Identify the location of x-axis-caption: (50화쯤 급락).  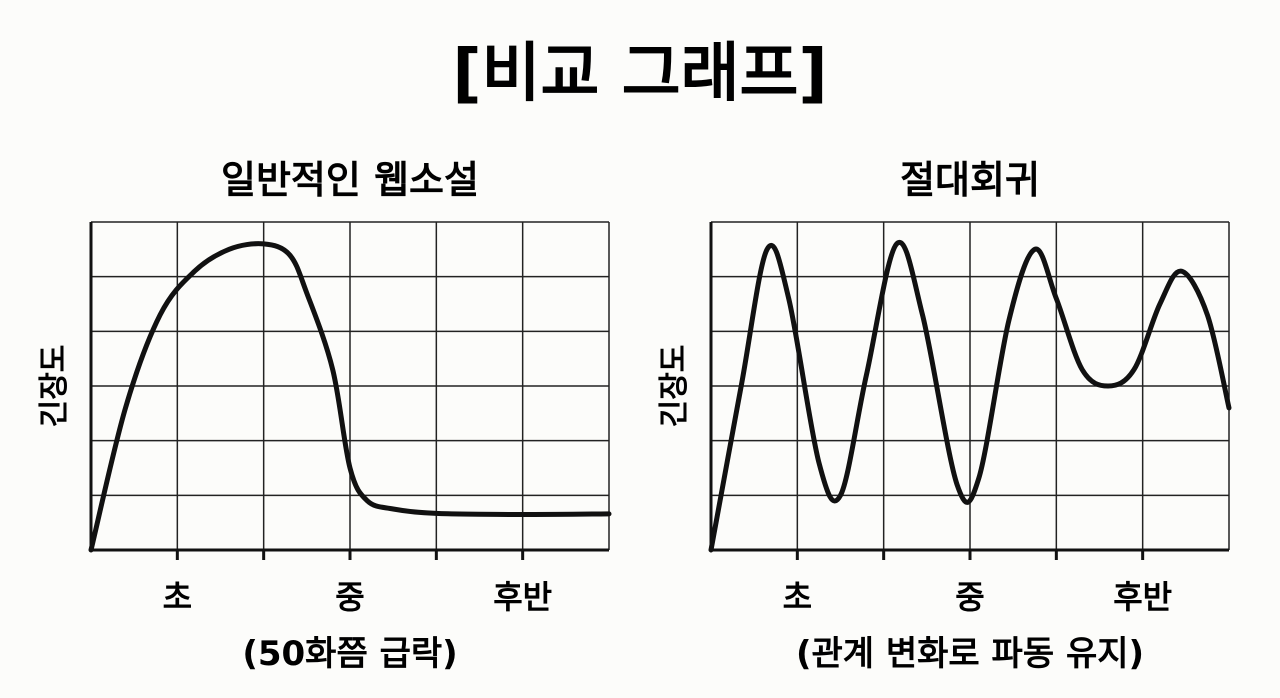
(349, 654).